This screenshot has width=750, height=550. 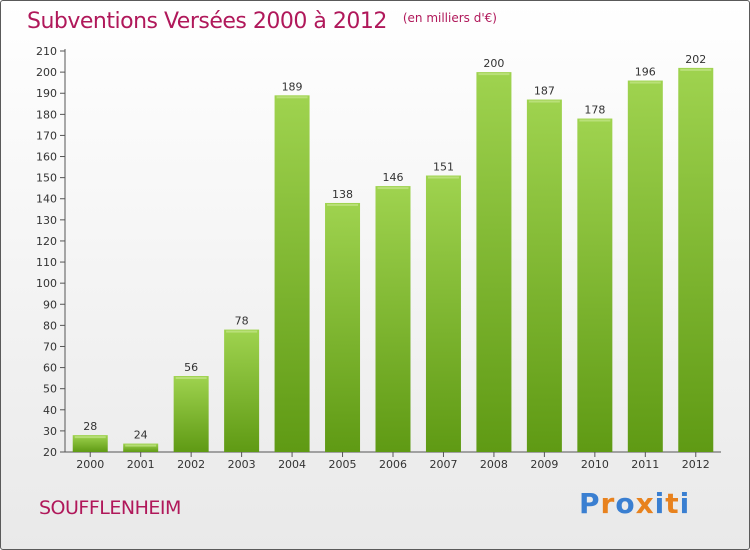 What do you see at coordinates (608, 503) in the screenshot?
I see `logo-letter: r` at bounding box center [608, 503].